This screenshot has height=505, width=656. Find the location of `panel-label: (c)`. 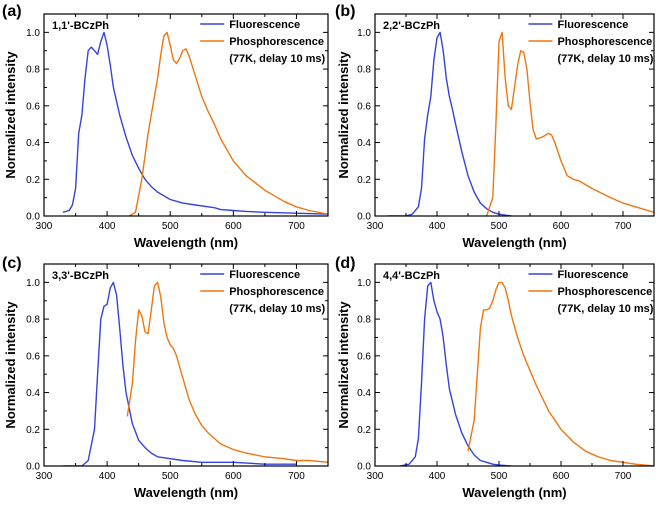

panel-label: (c) is located at coordinates (12, 263).